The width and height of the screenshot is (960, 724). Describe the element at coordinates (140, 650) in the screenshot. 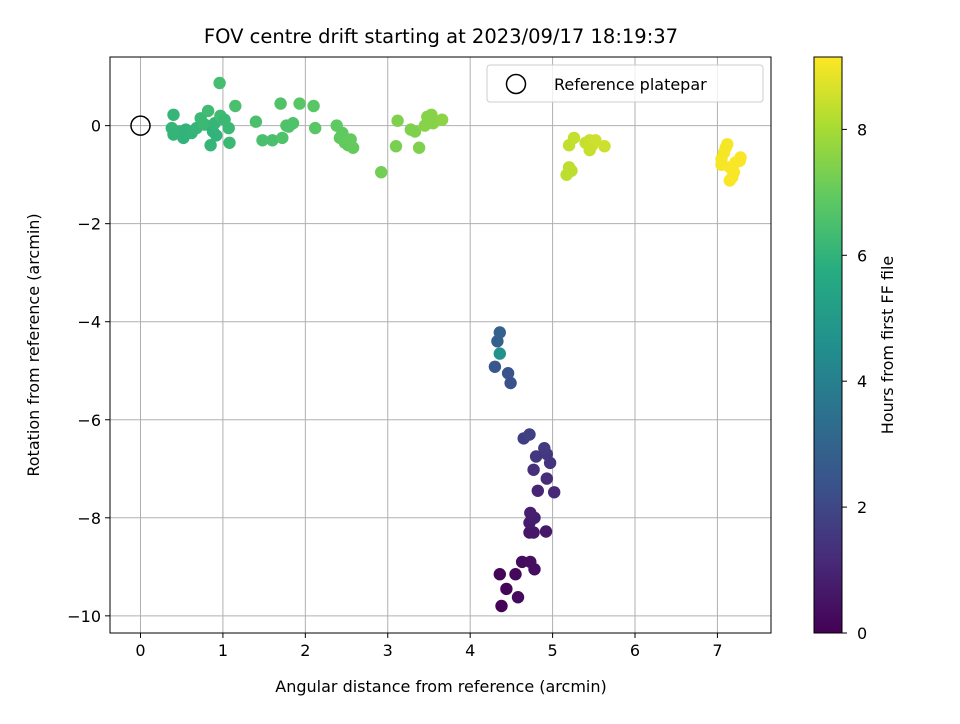

I see `x-tick-label: 0` at that location.